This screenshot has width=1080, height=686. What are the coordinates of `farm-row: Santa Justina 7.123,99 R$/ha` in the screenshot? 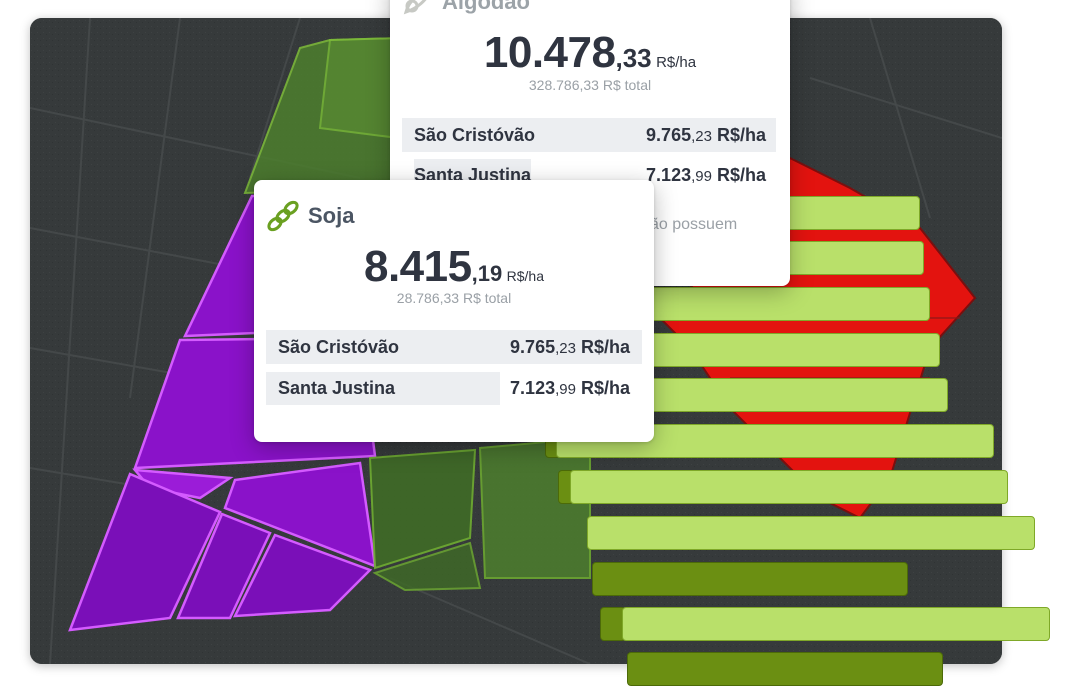 It's located at (454, 388).